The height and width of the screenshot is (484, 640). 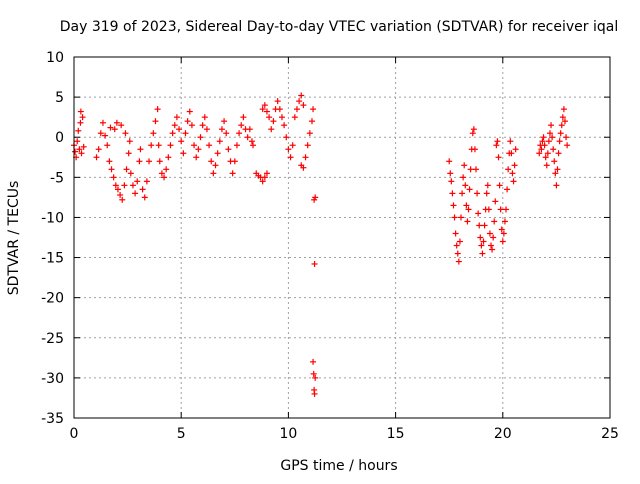 I want to click on x-tick-label: 25, so click(x=610, y=434).